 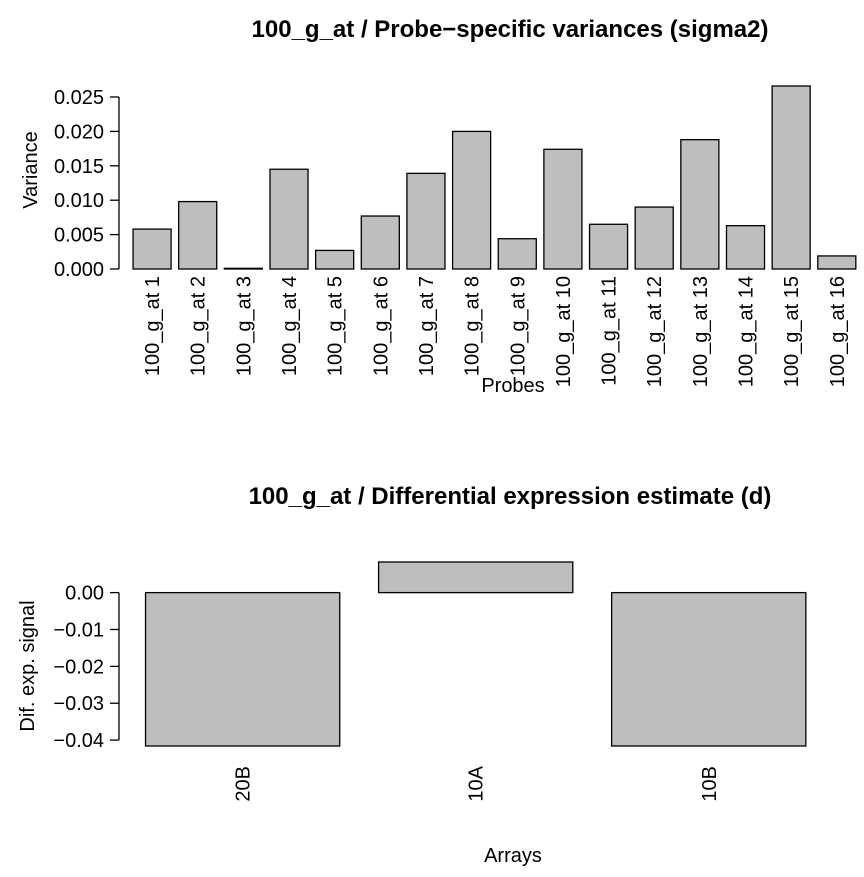 What do you see at coordinates (84, 594) in the screenshot?
I see `y-tick-label: 0.00` at bounding box center [84, 594].